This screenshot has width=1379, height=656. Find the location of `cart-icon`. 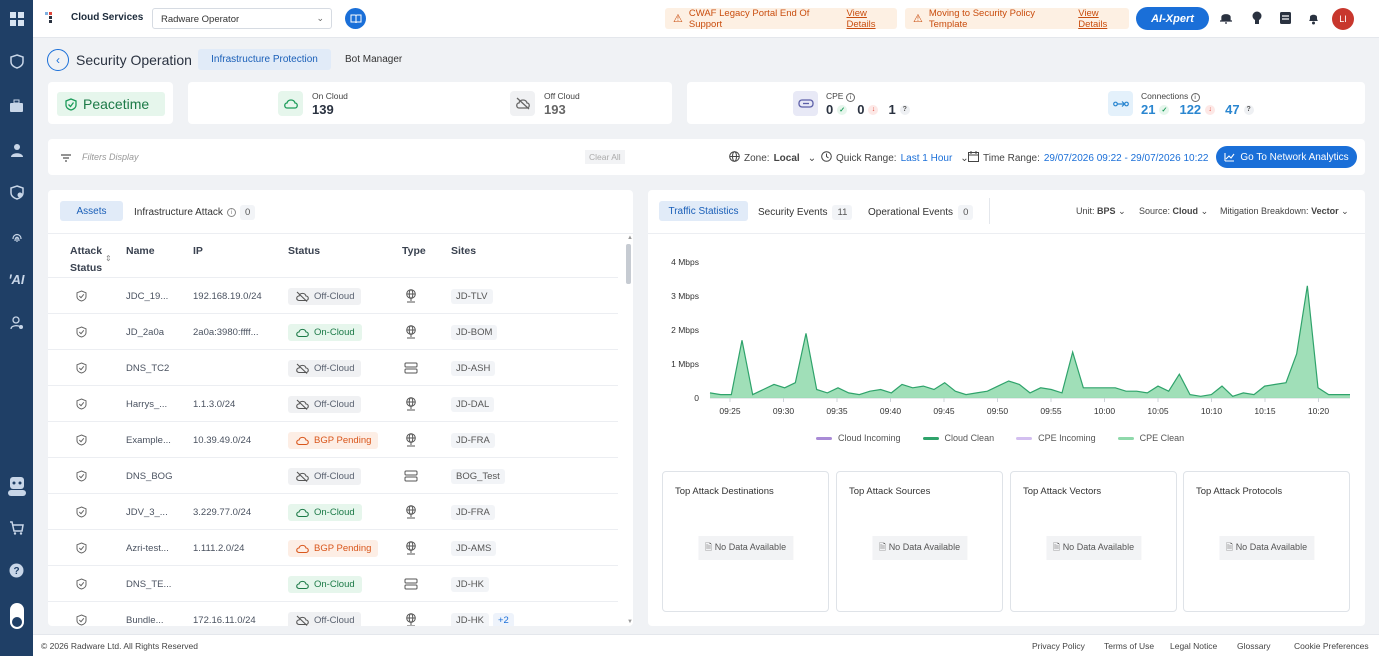

cart-icon is located at coordinates (16, 527).